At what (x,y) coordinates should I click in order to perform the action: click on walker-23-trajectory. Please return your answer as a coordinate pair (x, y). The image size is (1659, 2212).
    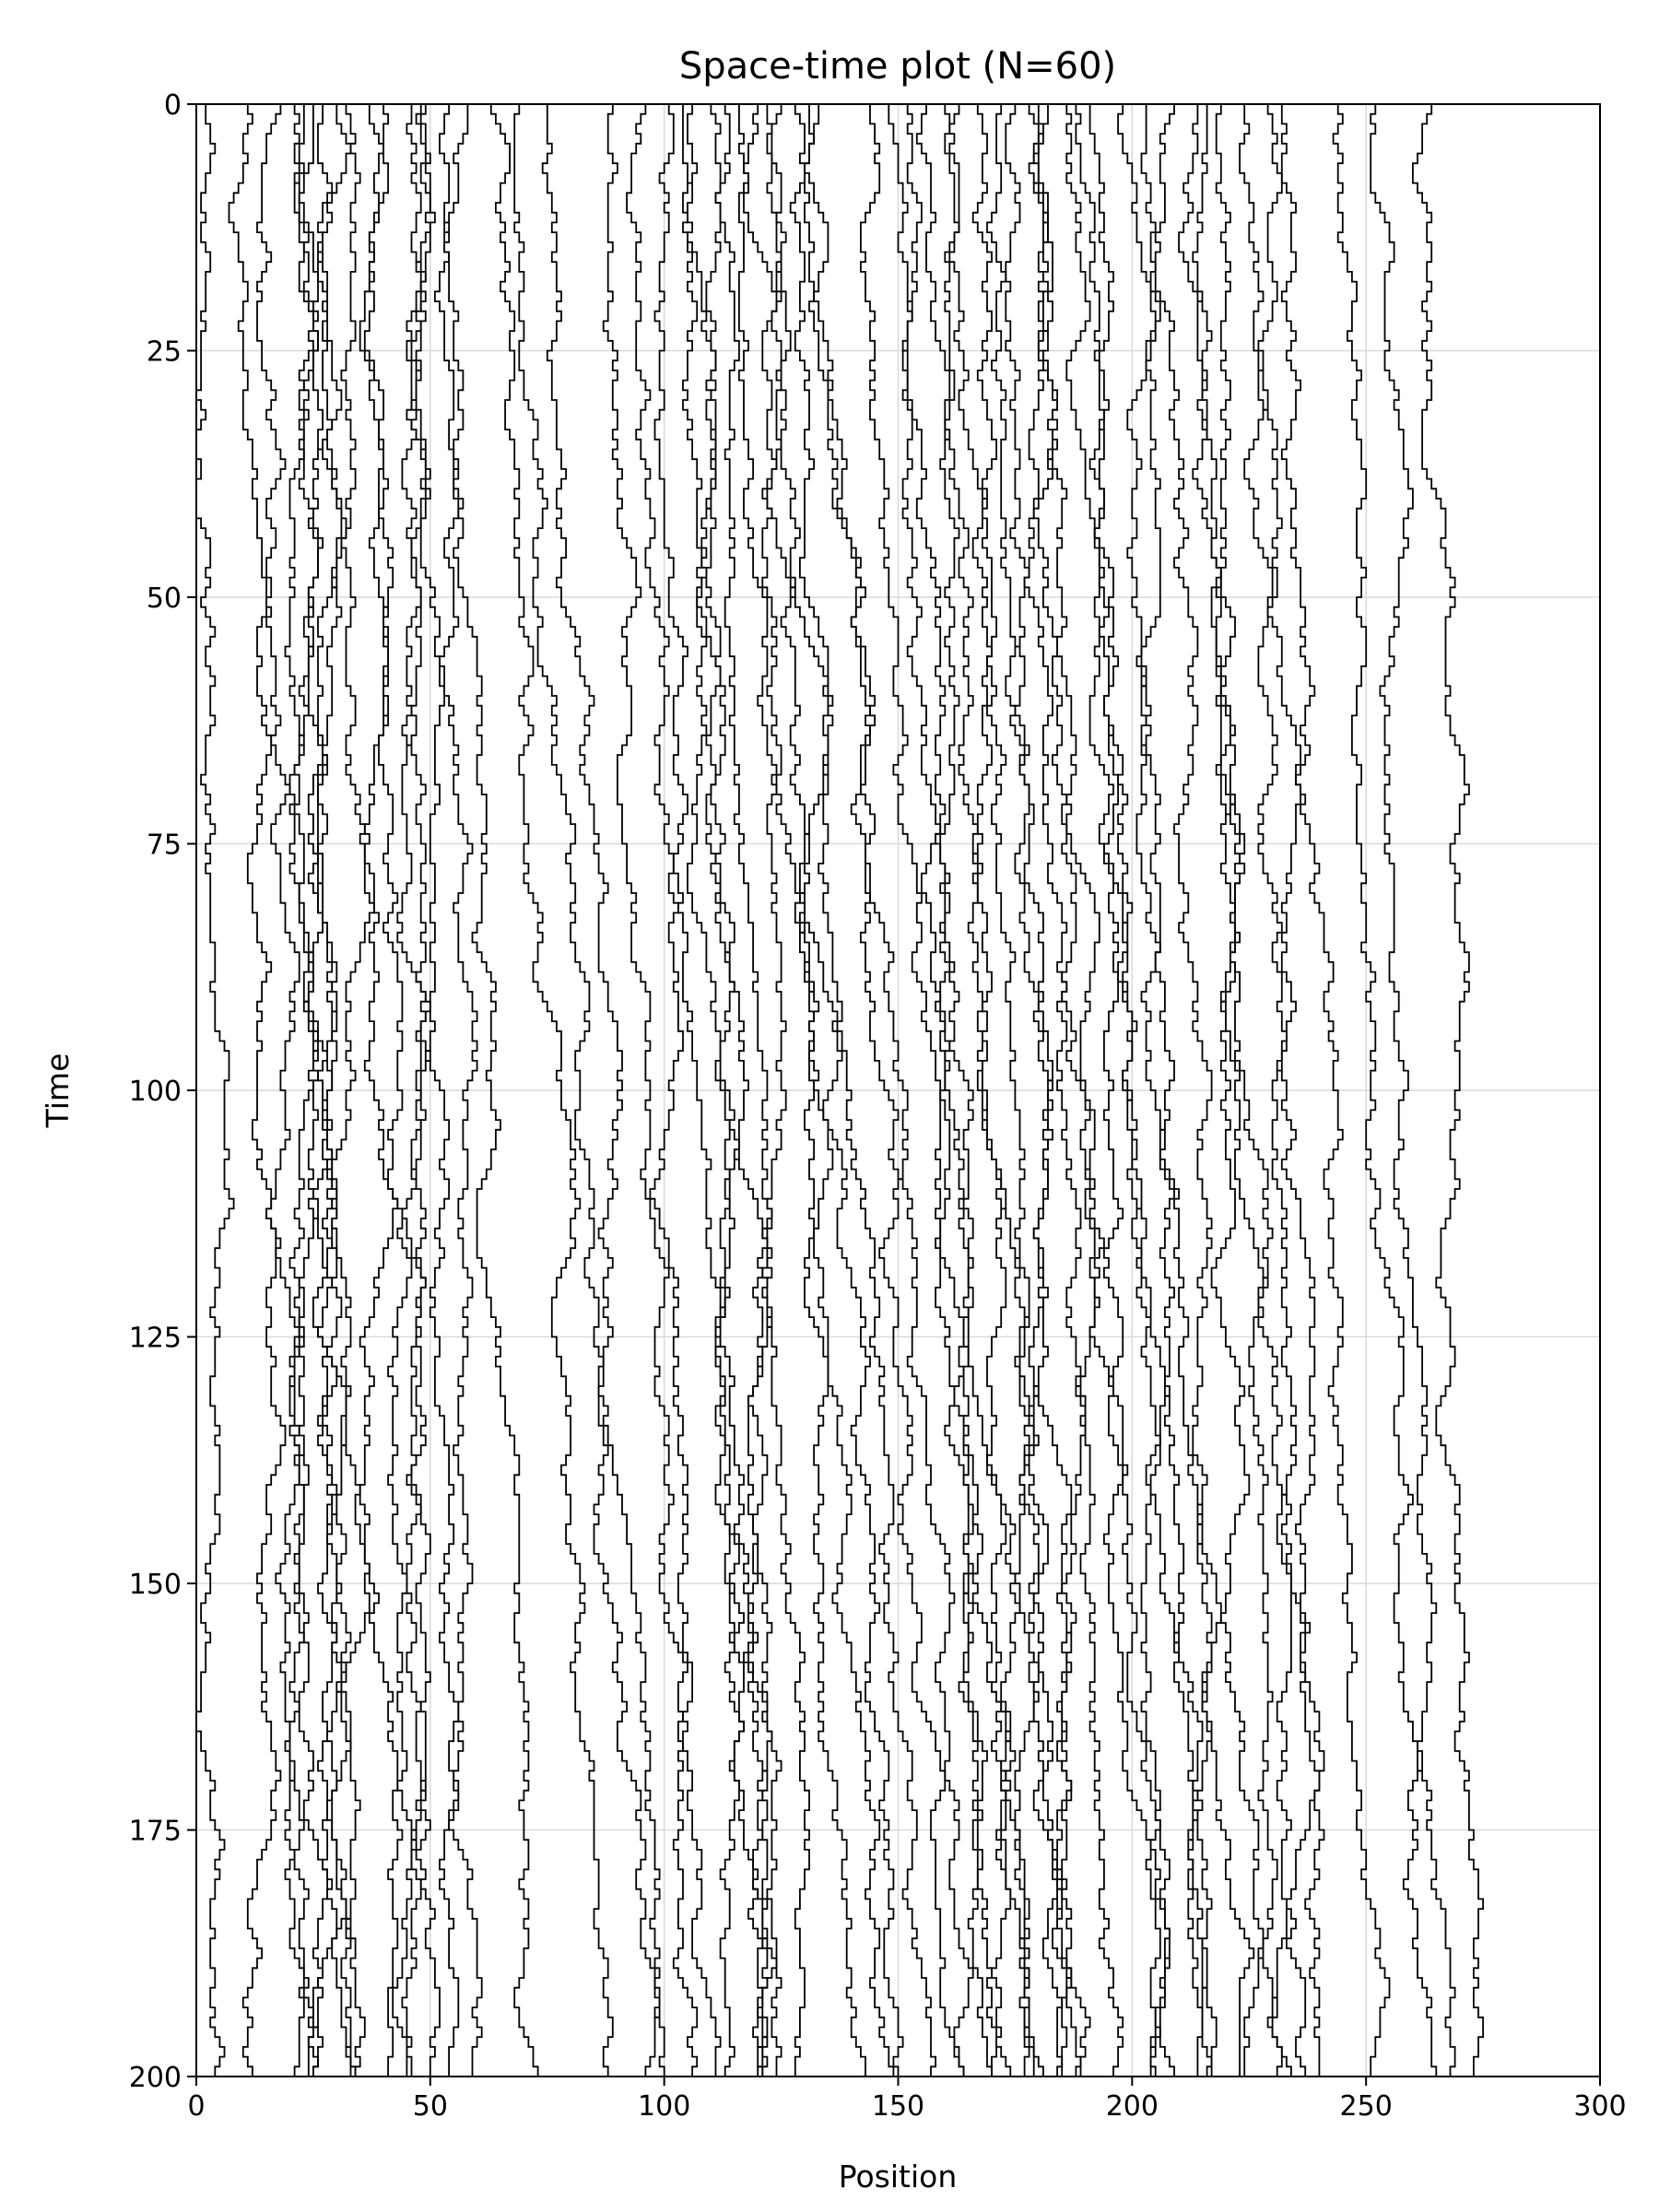
    Looking at the image, I should click on (725, 1090).